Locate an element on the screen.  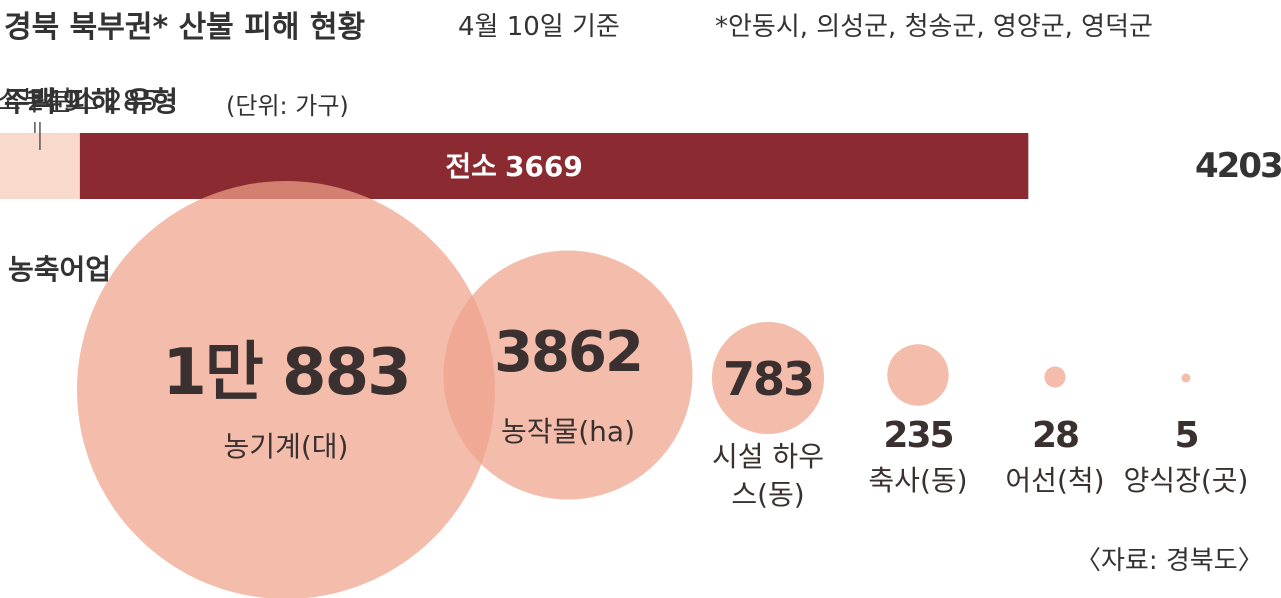
bubble-category: 양식장(곳) is located at coordinates (1186, 480).